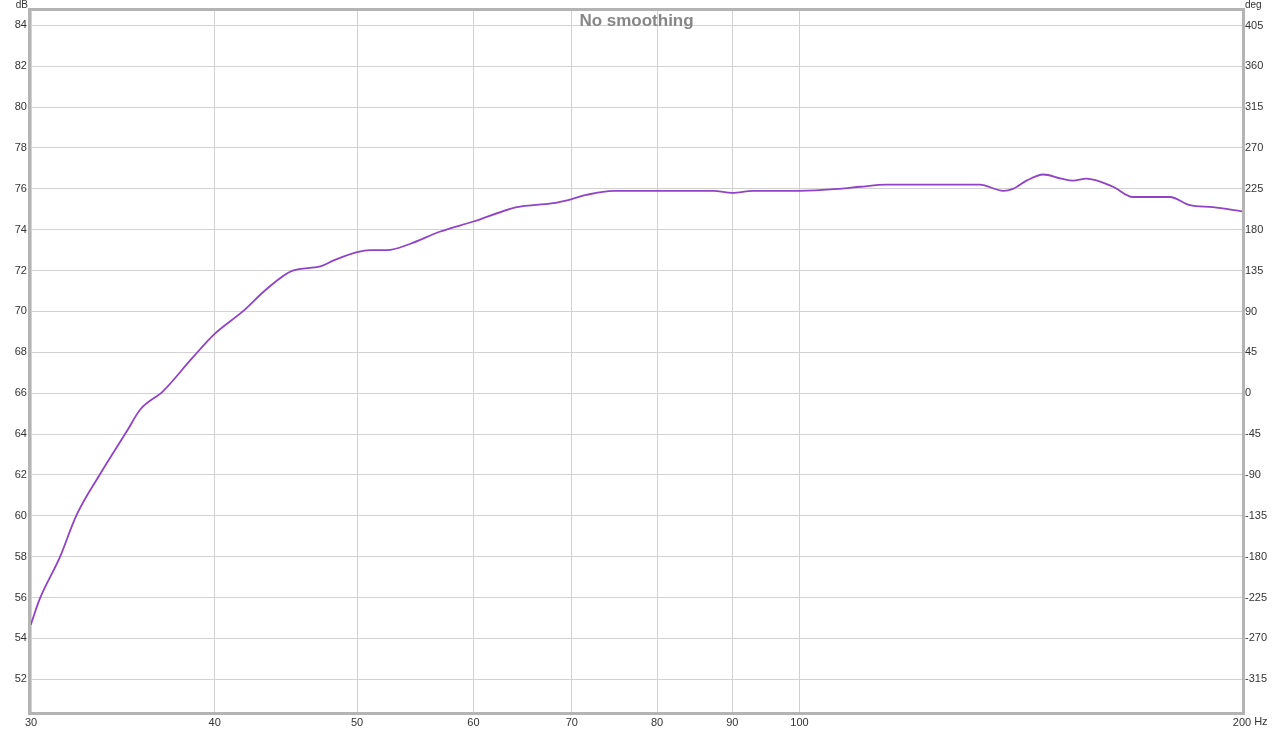 The image size is (1280, 729). Describe the element at coordinates (31, 721) in the screenshot. I see `x-tick-label: 30` at that location.